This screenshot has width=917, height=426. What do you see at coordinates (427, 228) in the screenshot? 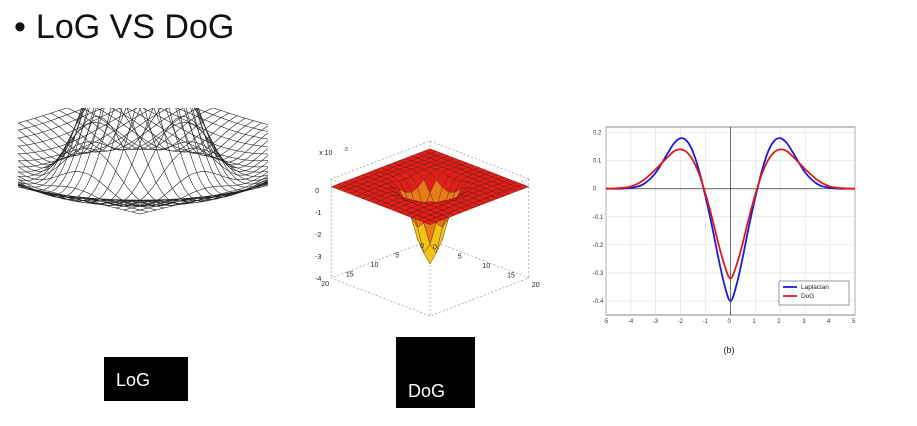
I see `dog-surface-plot: 0 -1 -2 -3 -4 x 10 -3 20 15 10 5 0 0 5 10 15 20` at bounding box center [427, 228].